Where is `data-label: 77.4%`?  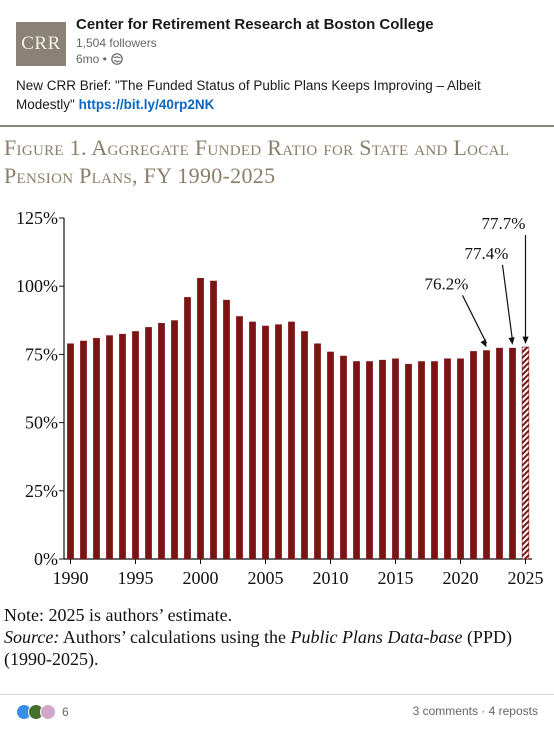
data-label: 77.4% is located at coordinates (487, 253).